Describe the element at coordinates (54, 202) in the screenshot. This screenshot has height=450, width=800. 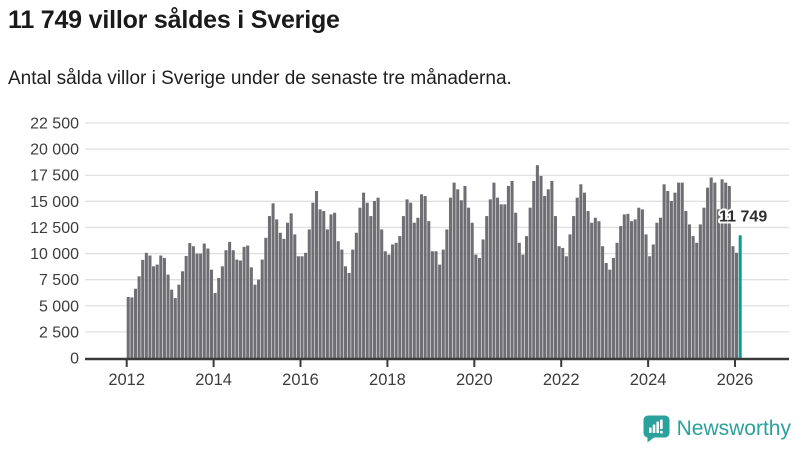
I see `y-axis-label: 15 000` at that location.